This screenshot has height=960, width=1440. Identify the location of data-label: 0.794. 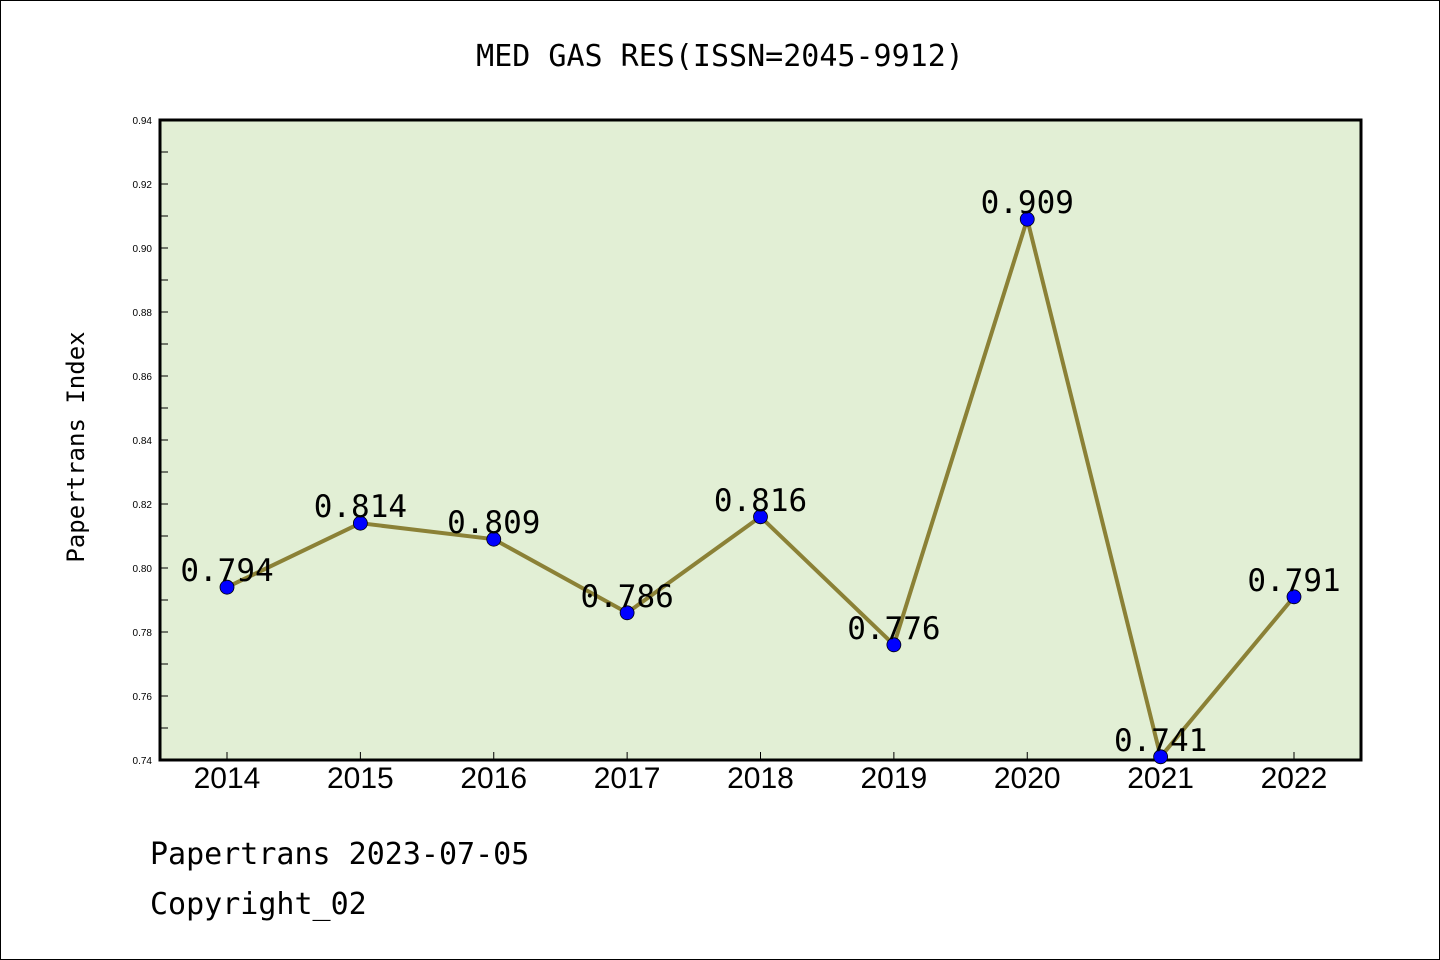
(226, 571).